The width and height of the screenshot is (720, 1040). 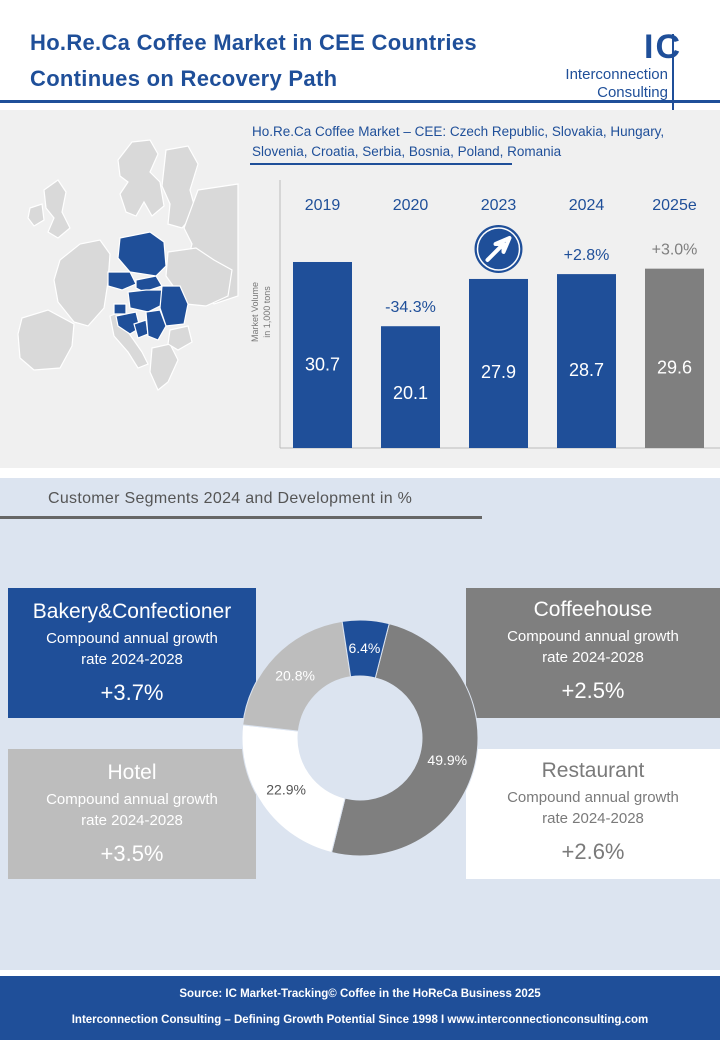 What do you see at coordinates (132, 853) in the screenshot?
I see `segment-cagr-value: +3.5%` at bounding box center [132, 853].